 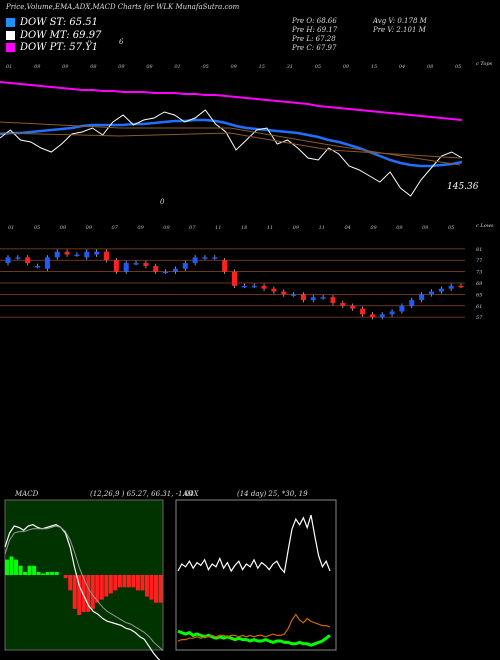 What do you see at coordinates (479, 318) in the screenshot?
I see `price-level-label: 57` at bounding box center [479, 318].